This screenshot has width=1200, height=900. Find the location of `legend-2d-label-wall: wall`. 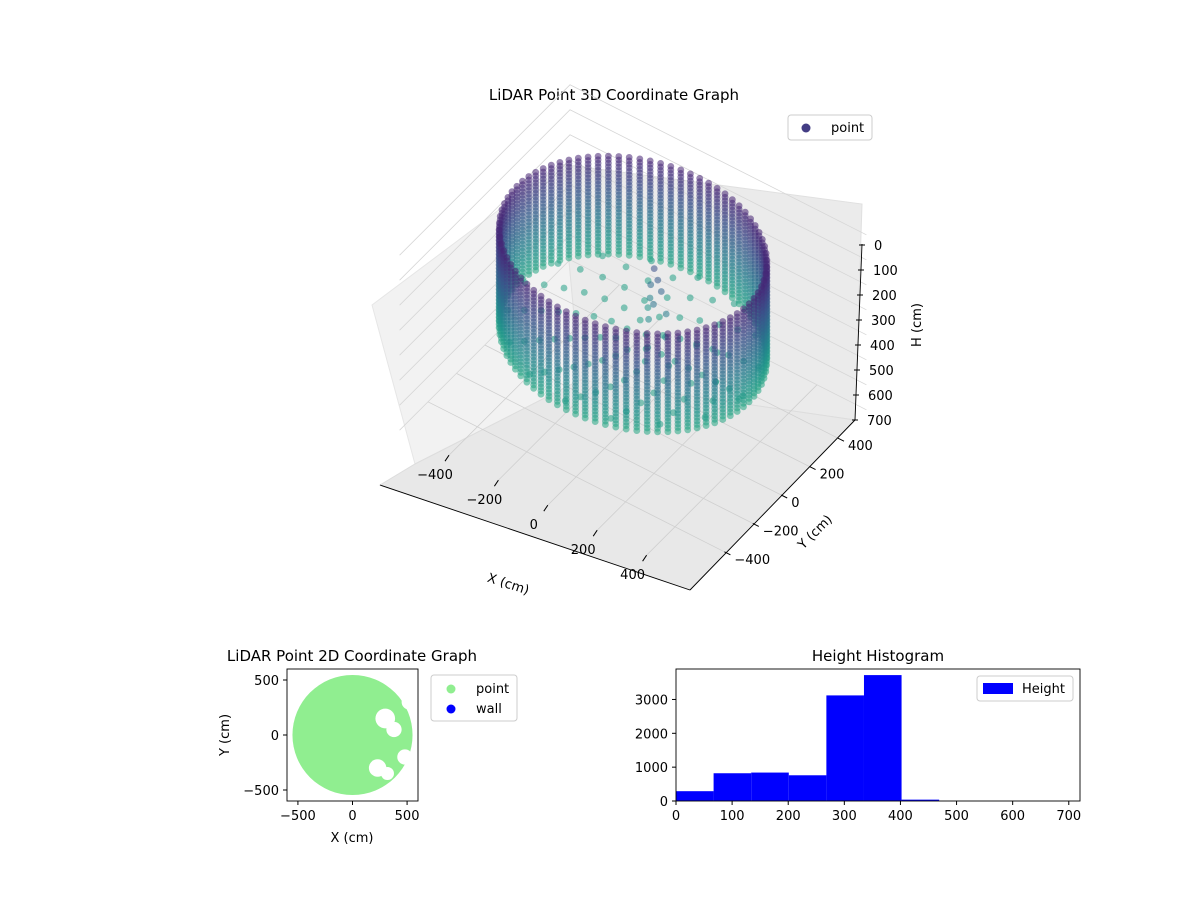

legend-2d-label-wall: wall is located at coordinates (489, 709).